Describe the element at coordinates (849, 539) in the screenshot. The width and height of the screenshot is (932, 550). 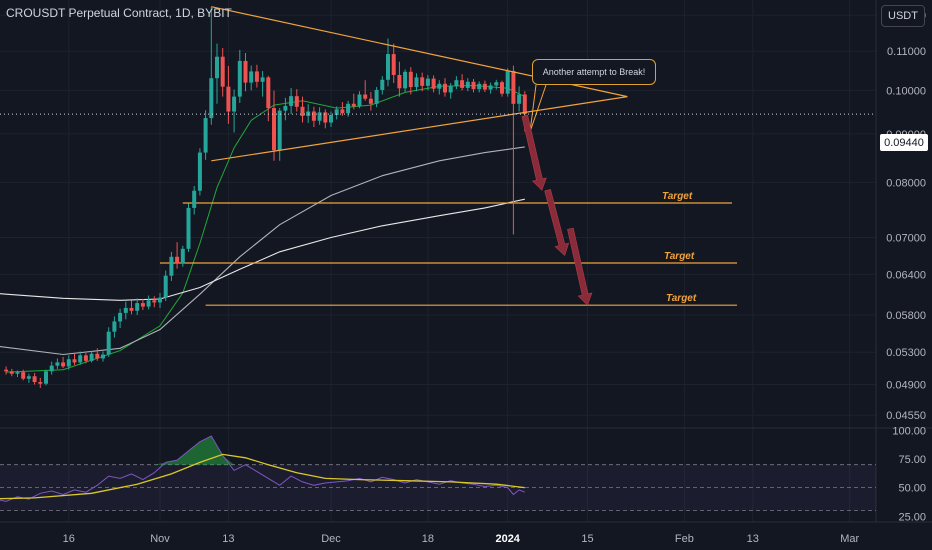
I see `time-tick-label: Mar` at that location.